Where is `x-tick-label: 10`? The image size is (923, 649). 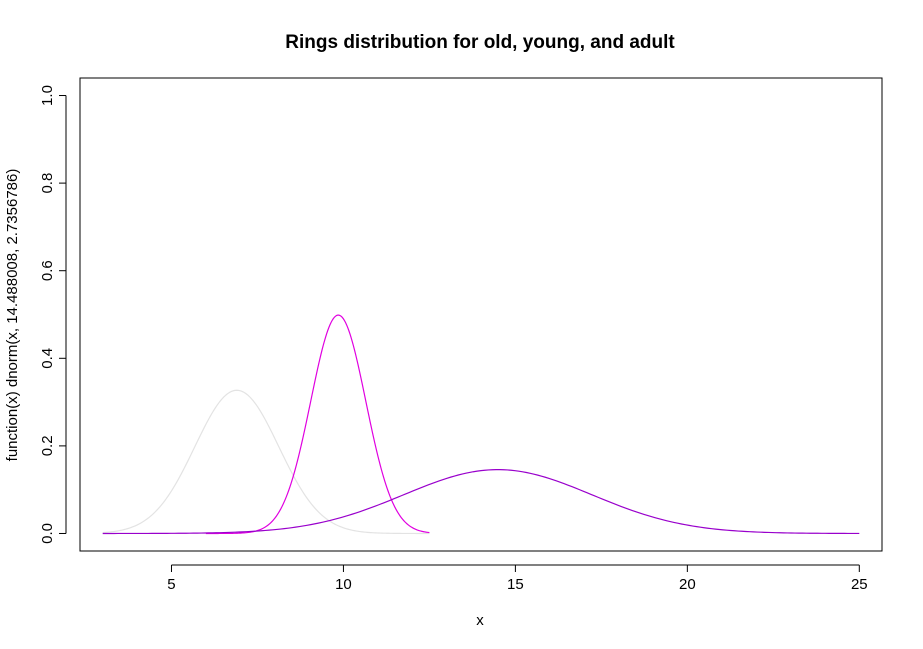
x-tick-label: 10 is located at coordinates (343, 584).